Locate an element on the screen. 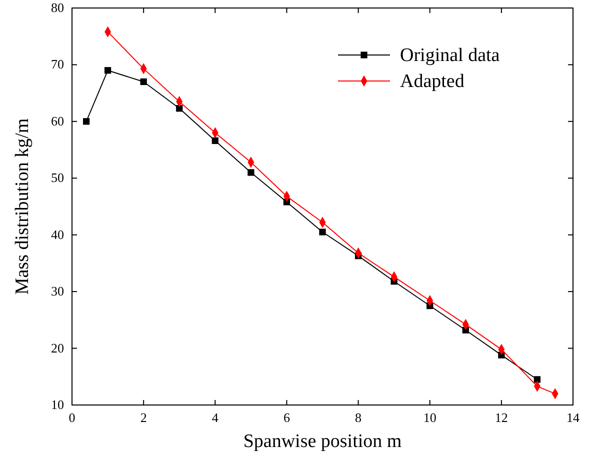  x-tick-label: 2 is located at coordinates (143, 417).